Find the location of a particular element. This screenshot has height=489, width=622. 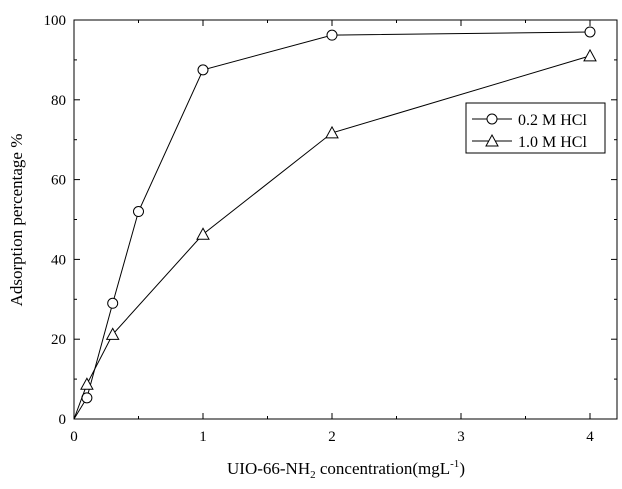

x-axis-label-end: ) is located at coordinates (462, 468).